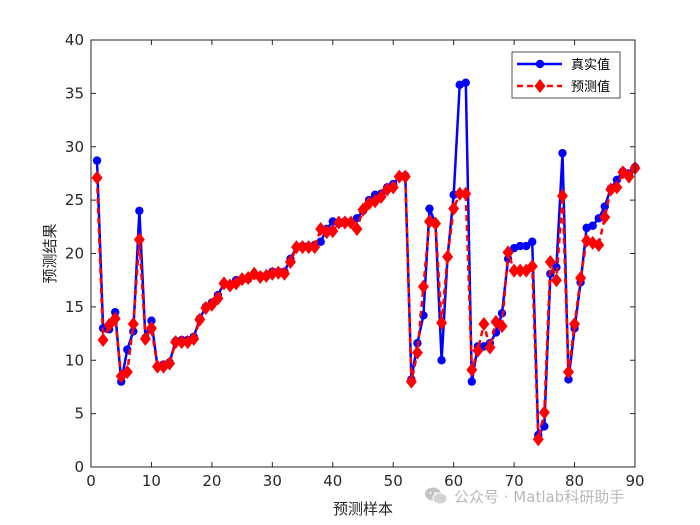 The image size is (700, 525). I want to click on watermark: 公众号 · Matlab科研助手, so click(524, 496).